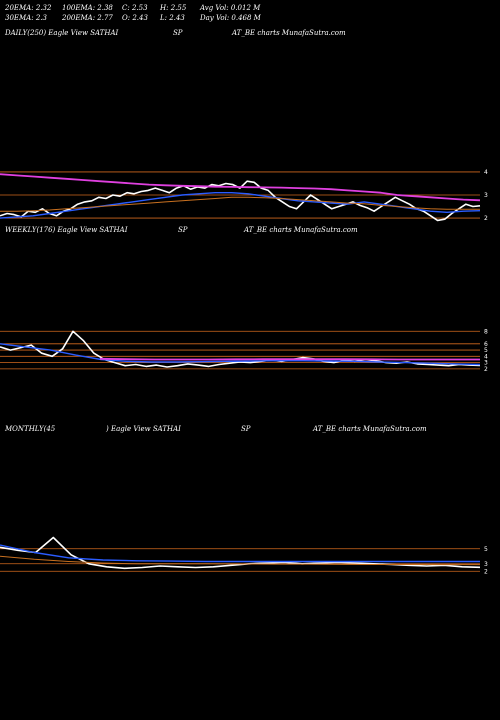 This screenshot has width=500, height=720. I want to click on daily-tick-label: 3, so click(486, 195).